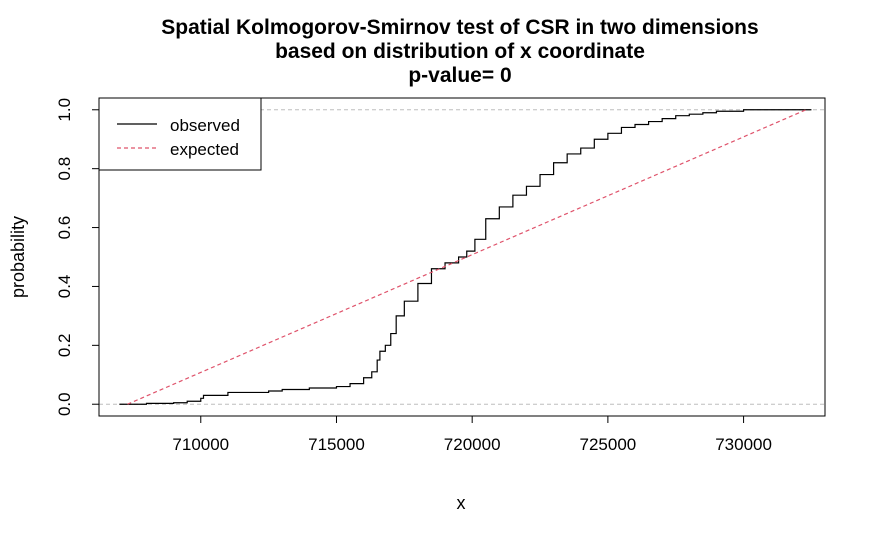 The image size is (875, 540). I want to click on legend-label-expected: expected, so click(204, 149).